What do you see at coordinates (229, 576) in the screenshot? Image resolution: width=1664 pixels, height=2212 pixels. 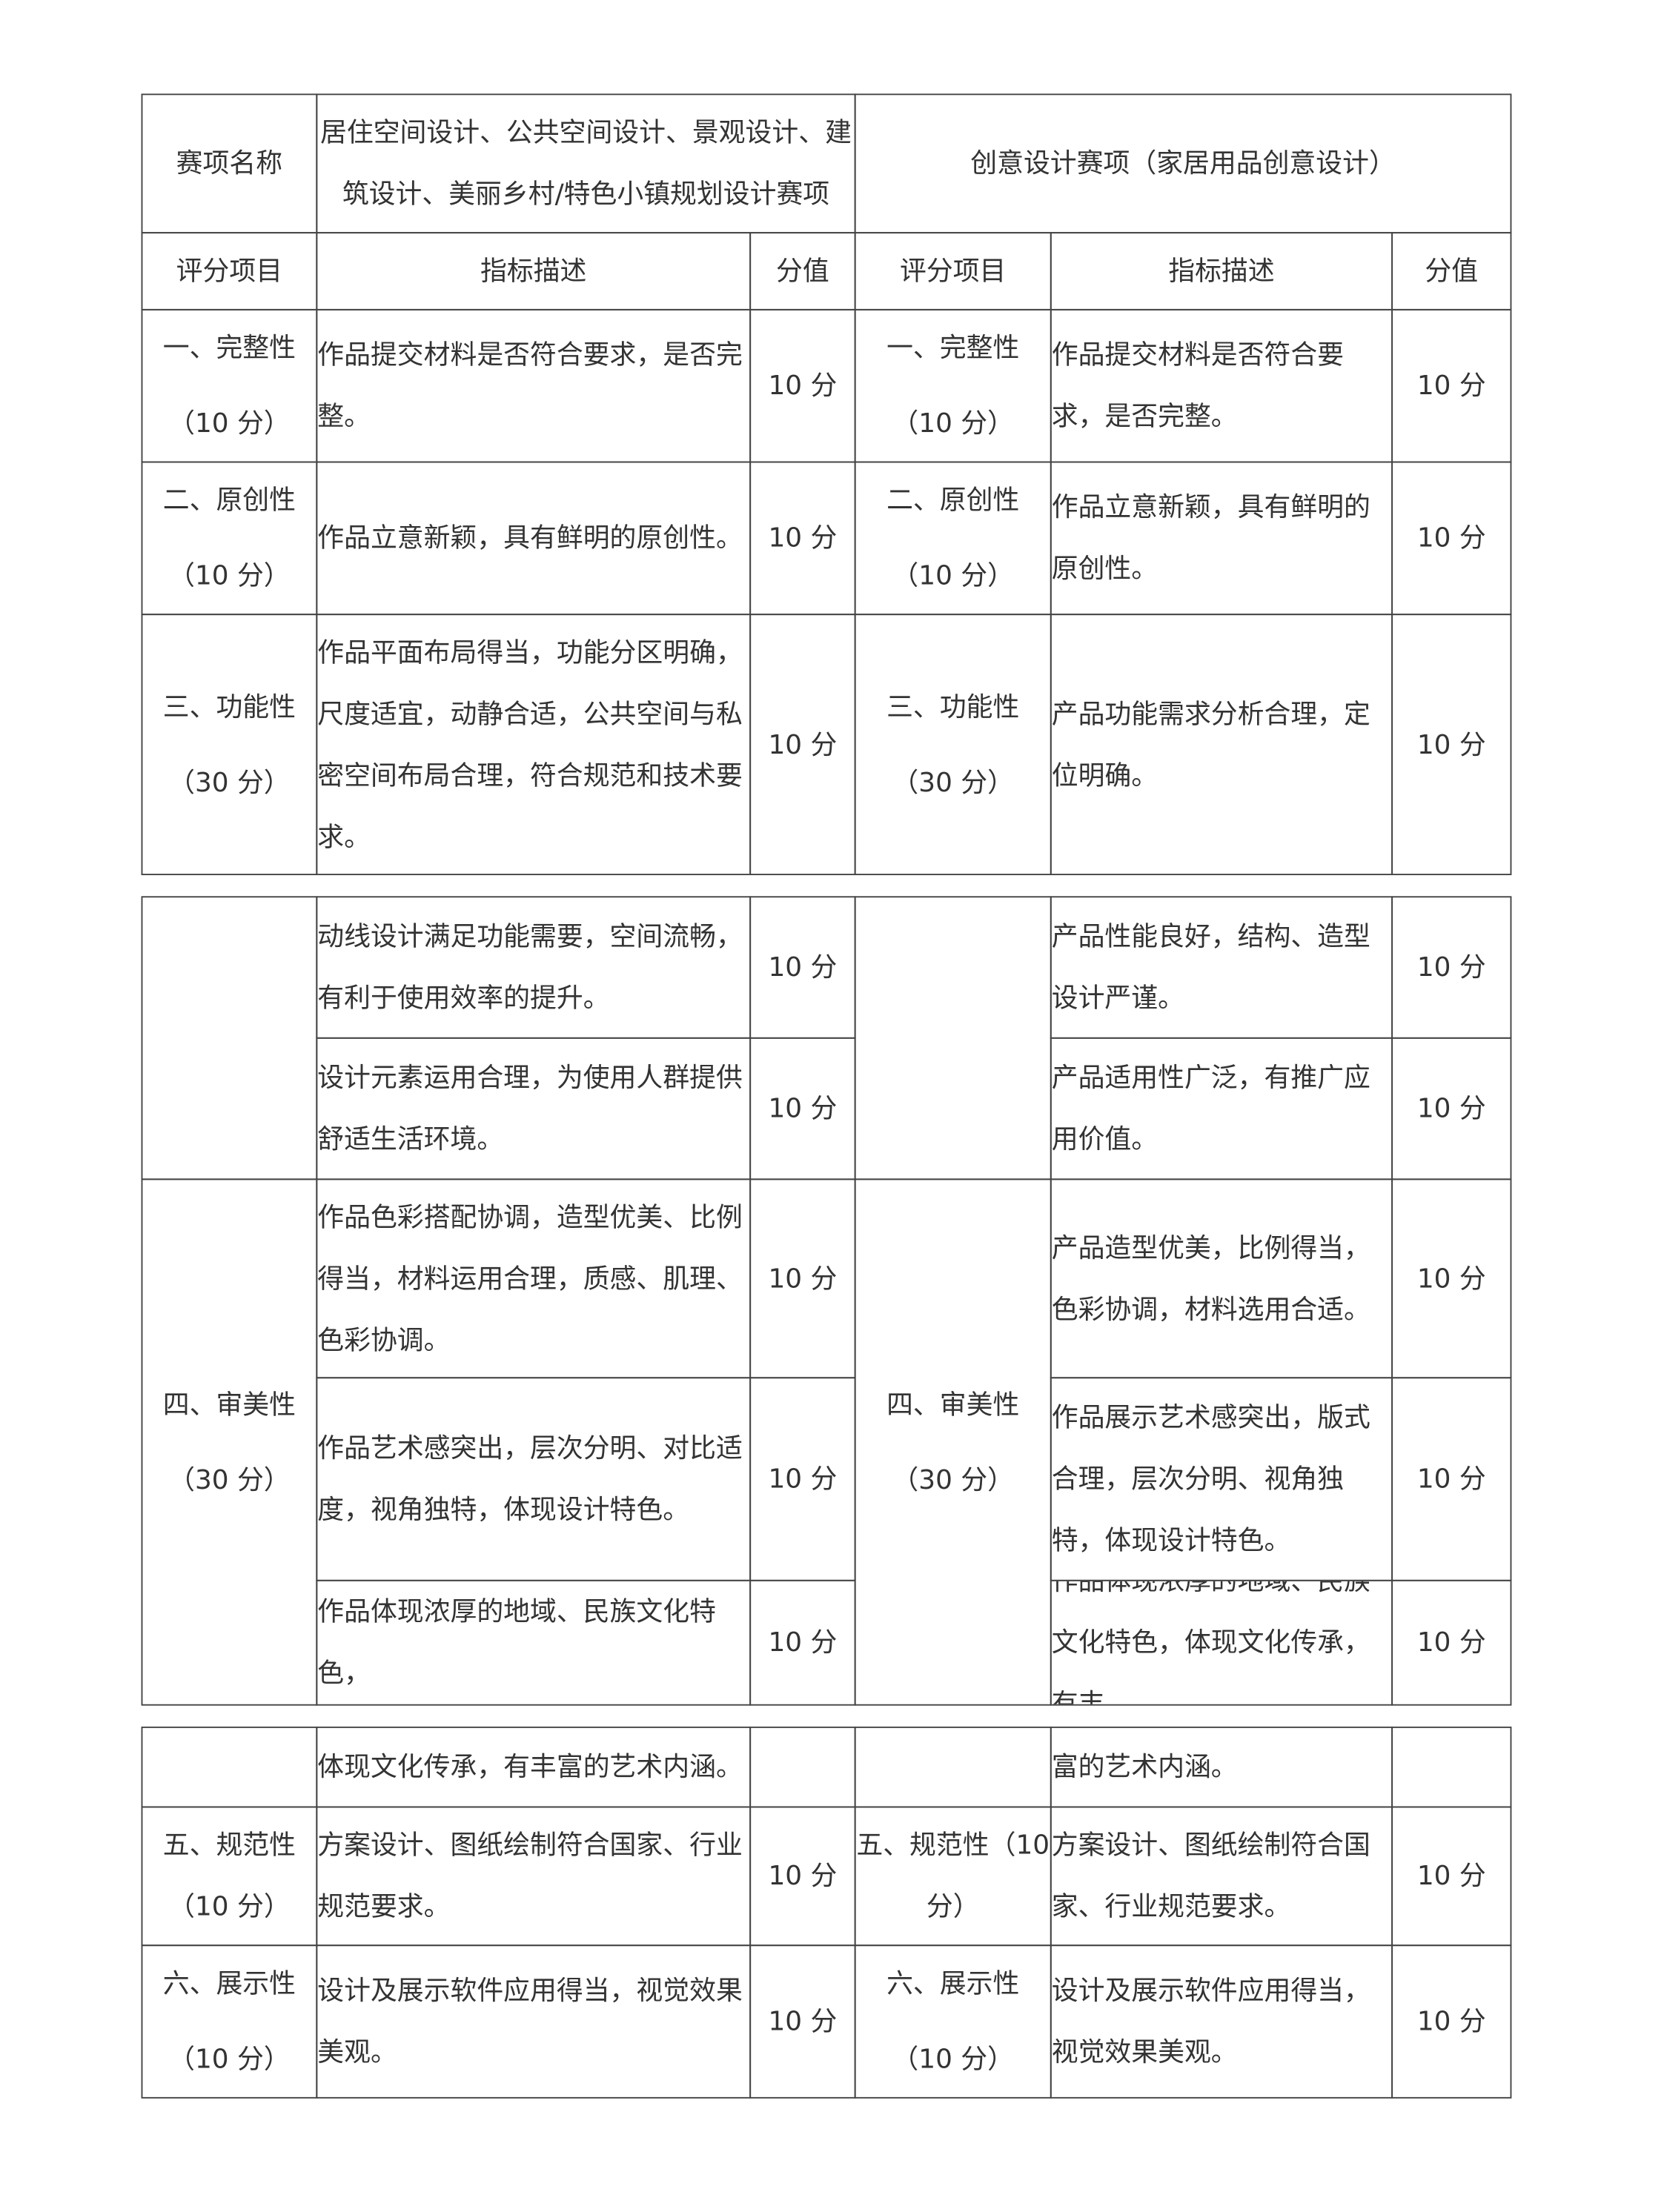 I see `category-originality-text: （10 分）` at bounding box center [229, 576].